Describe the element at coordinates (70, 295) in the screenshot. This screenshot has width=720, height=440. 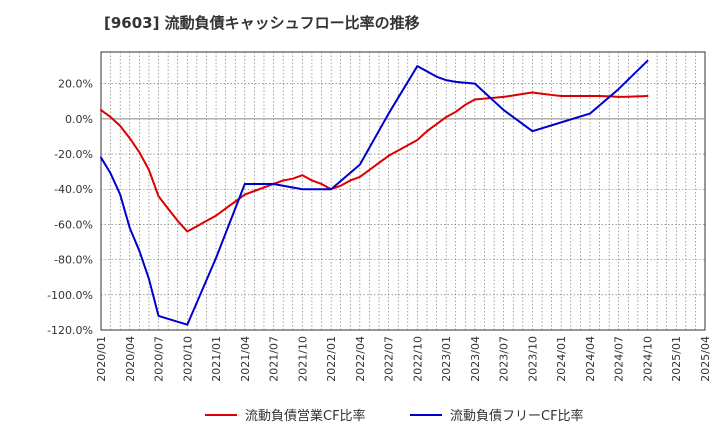
I see `y-tick-label: -100.0%` at that location.